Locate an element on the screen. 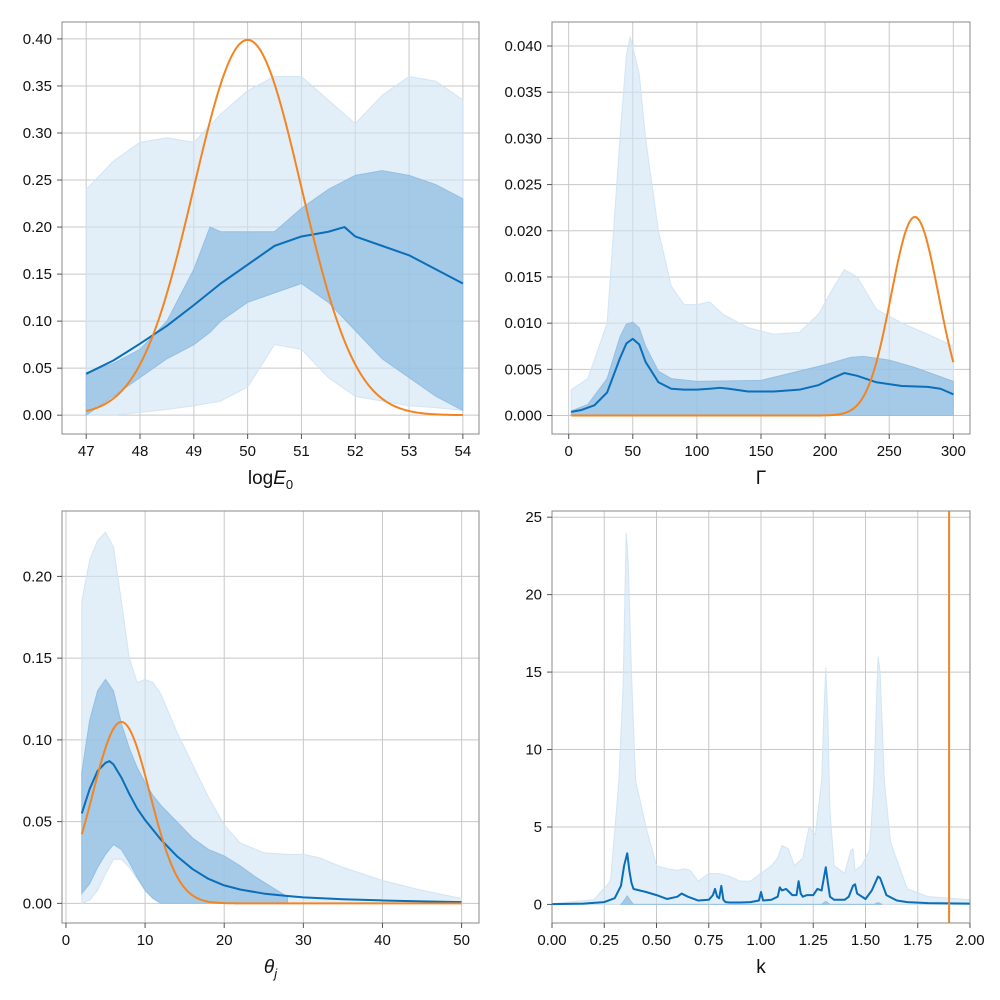 The image size is (1000, 1000). x-tick-label: 0.00 is located at coordinates (551, 940).